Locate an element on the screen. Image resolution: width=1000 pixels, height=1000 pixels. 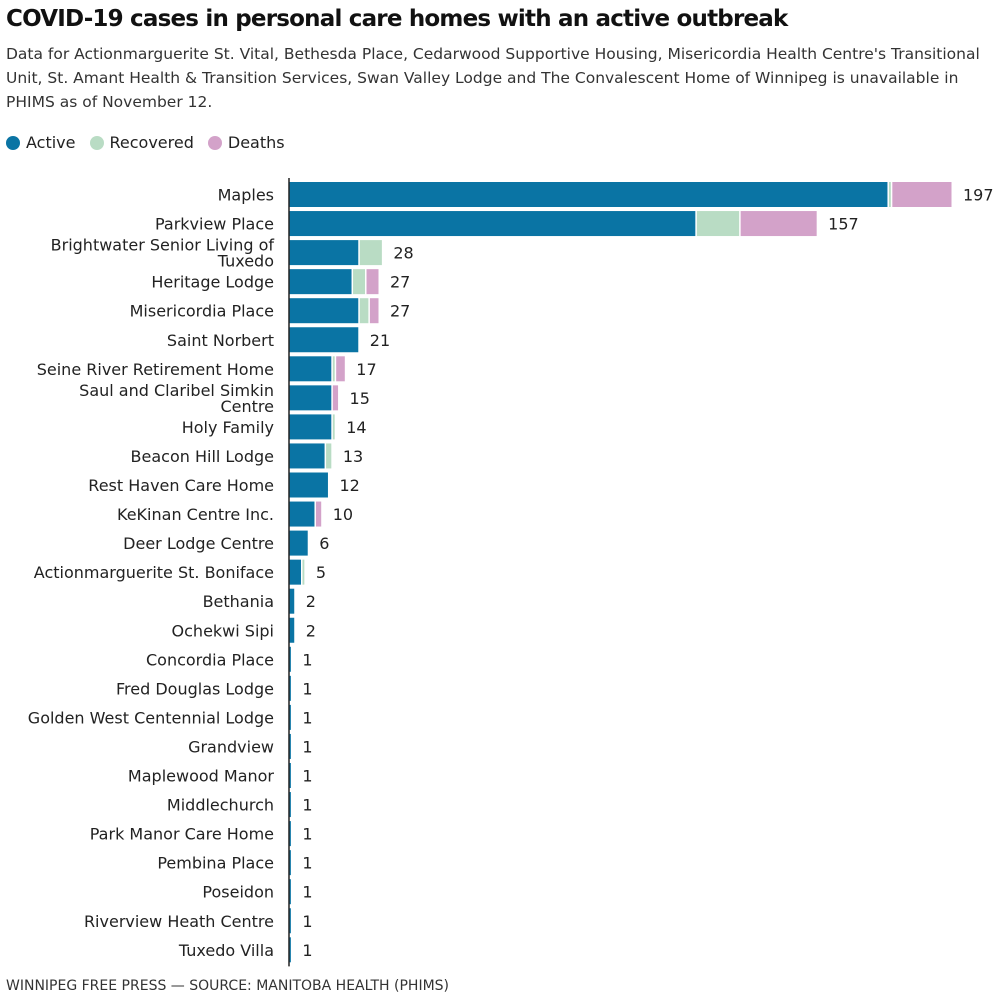
category-label: Concordia Place is located at coordinates (210, 659).